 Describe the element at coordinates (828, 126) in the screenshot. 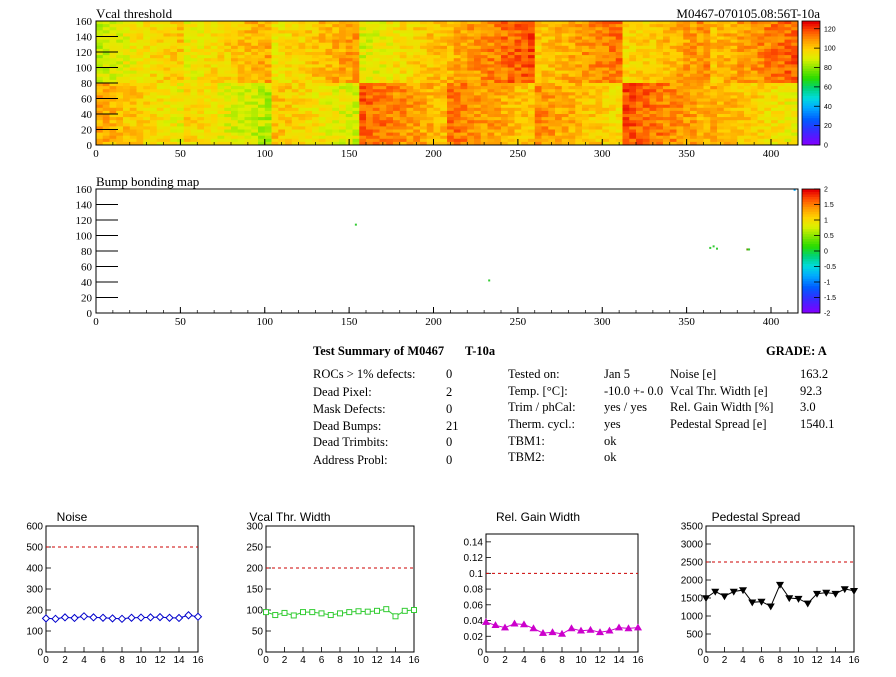

I see `palette-tick-label: 20` at that location.